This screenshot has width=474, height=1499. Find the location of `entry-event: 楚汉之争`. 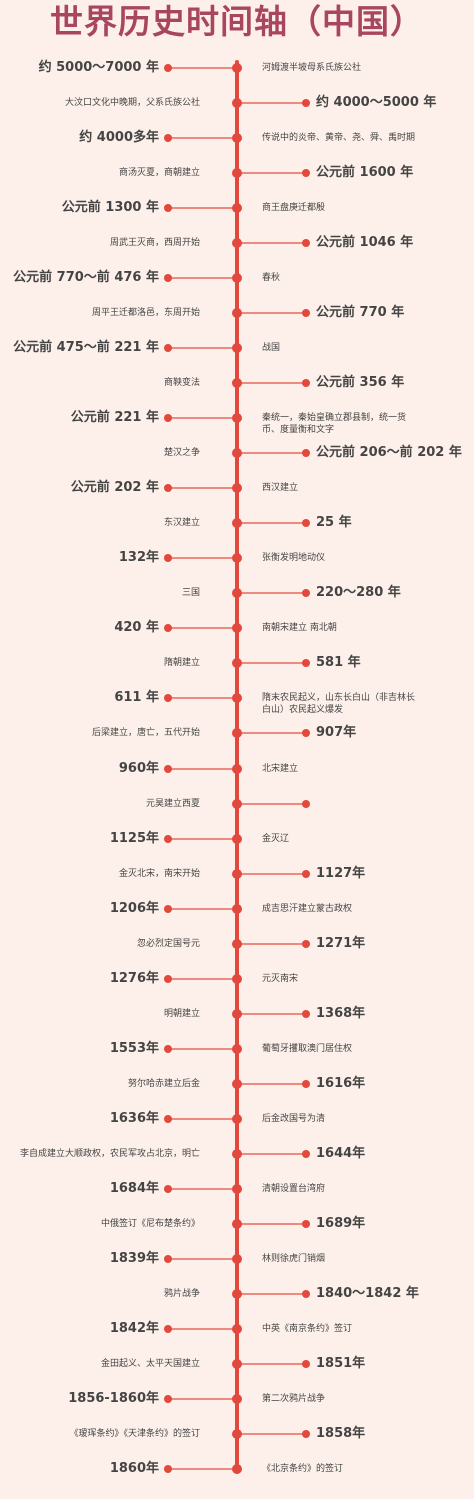

entry-event: 楚汉之争 is located at coordinates (181, 453).